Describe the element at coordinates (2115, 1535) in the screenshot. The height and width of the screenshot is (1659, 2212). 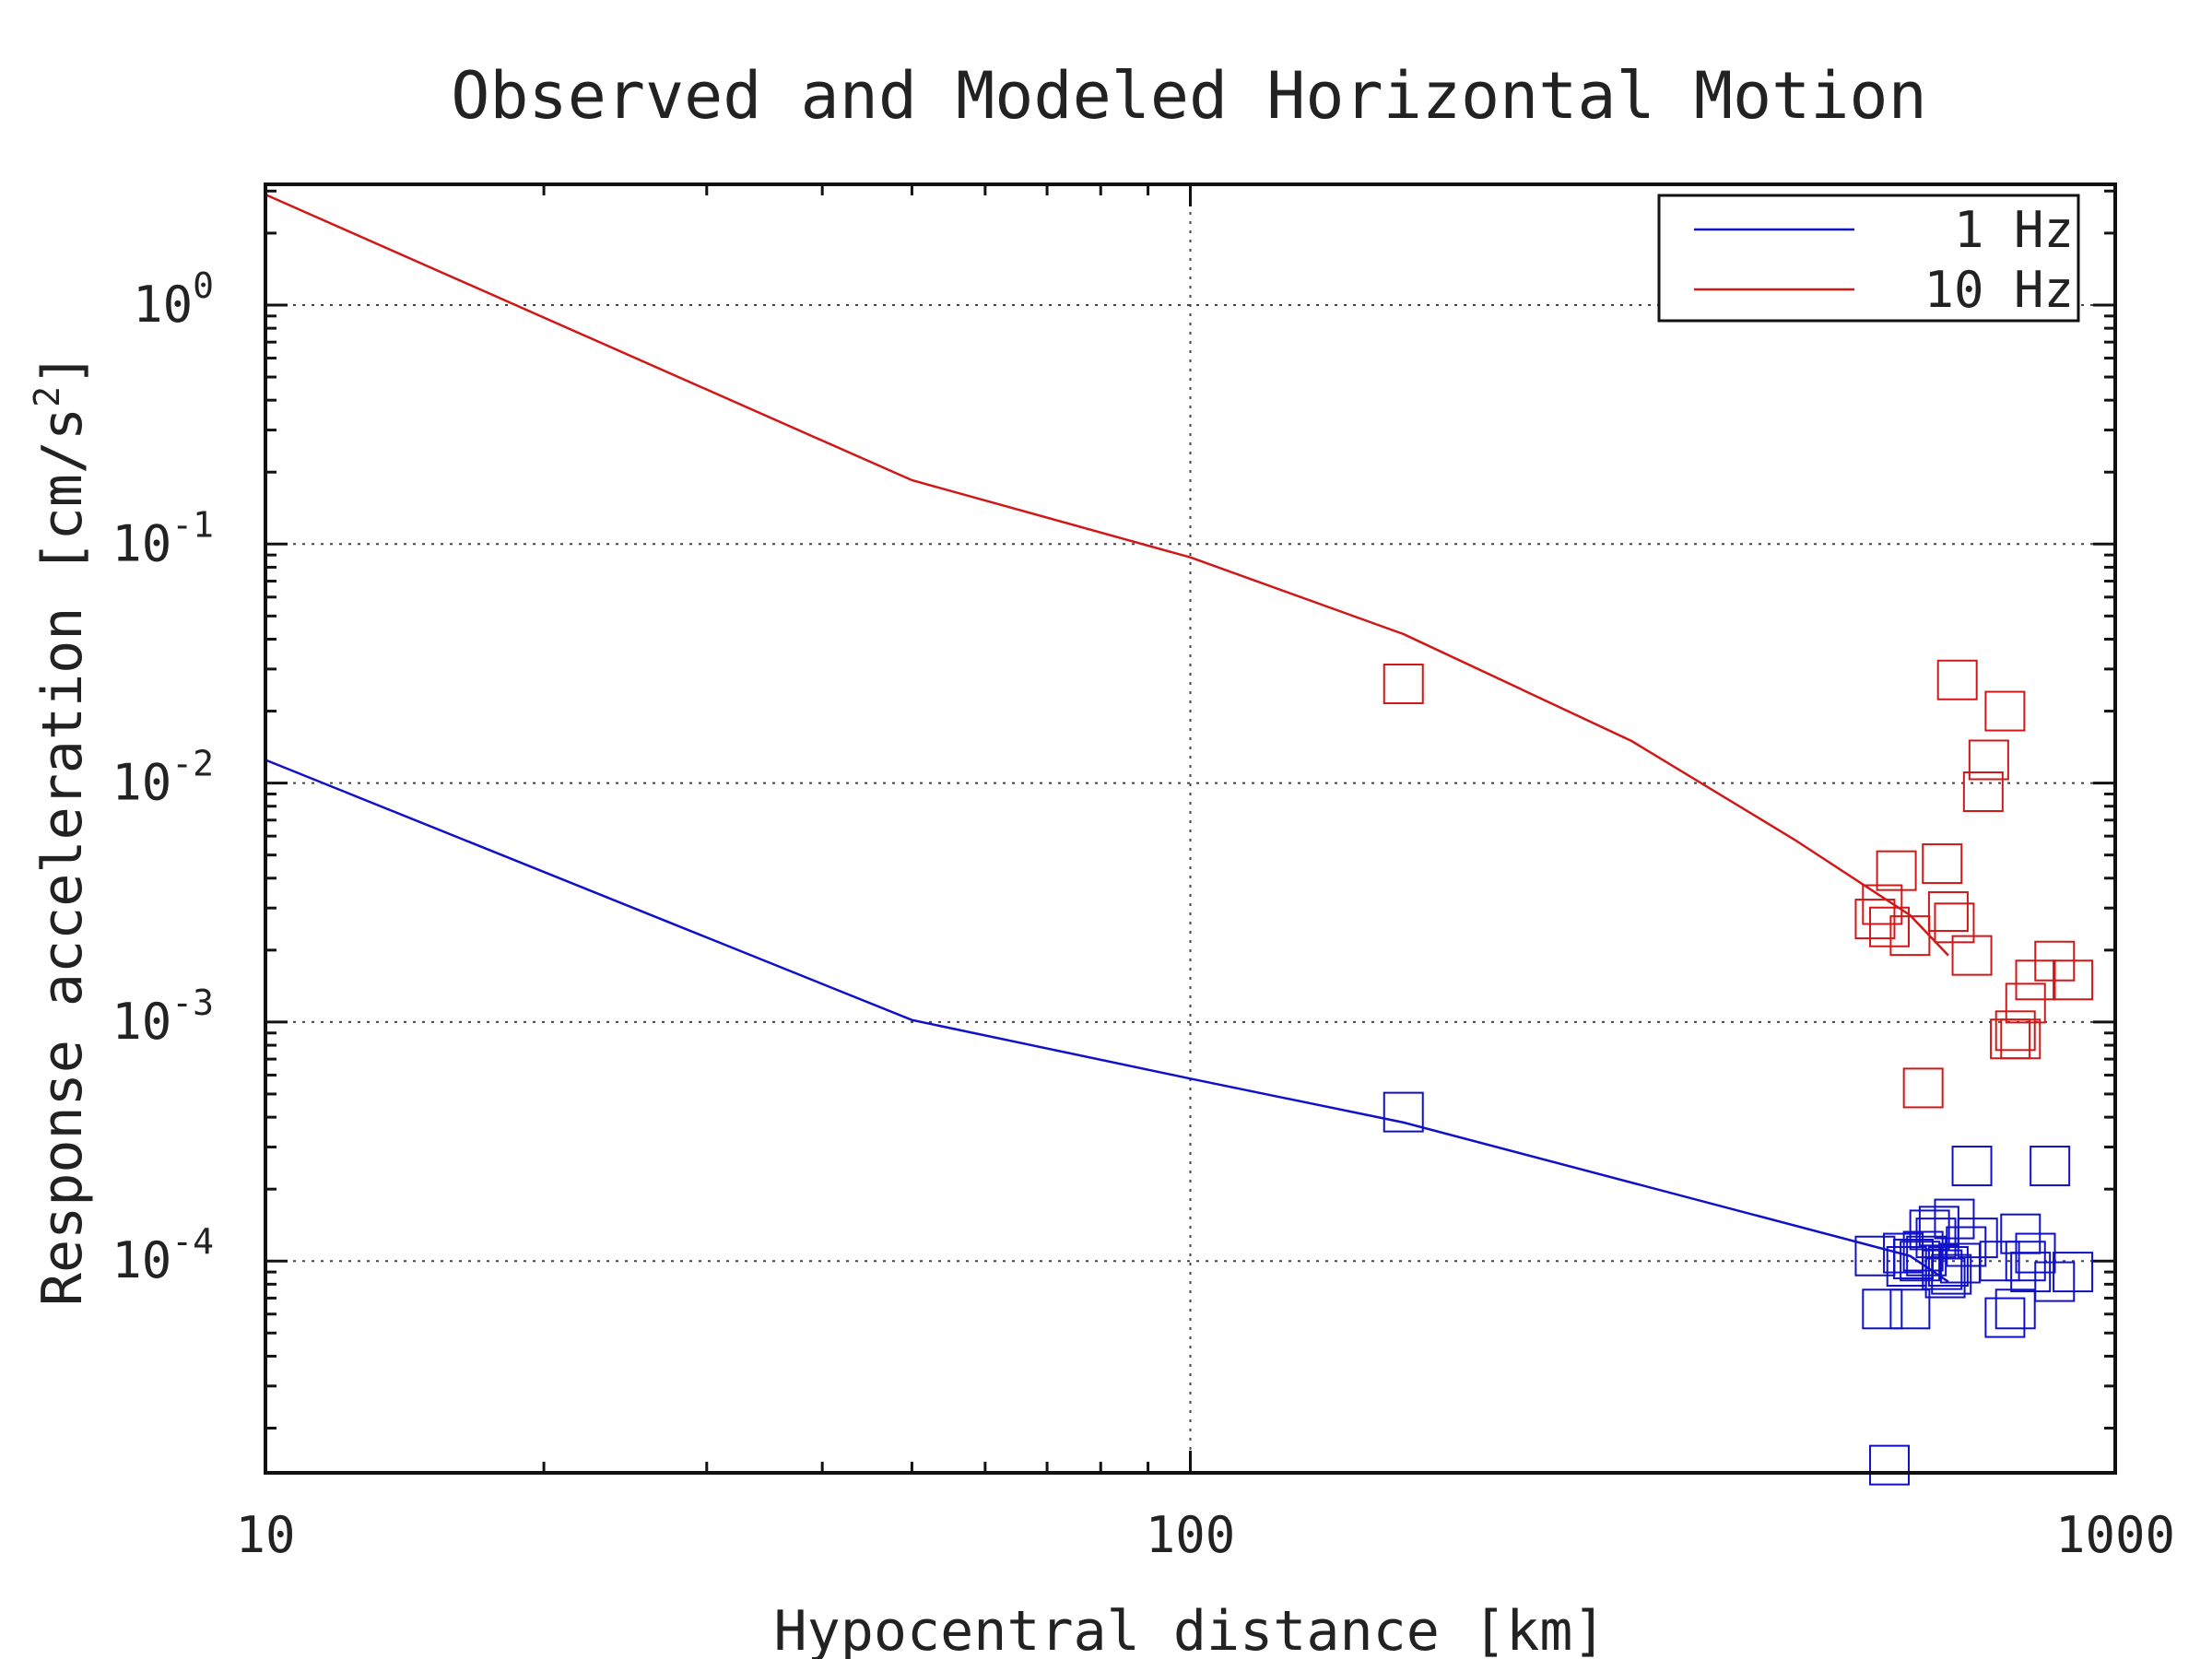
I see `x-tick-label: 1000` at that location.